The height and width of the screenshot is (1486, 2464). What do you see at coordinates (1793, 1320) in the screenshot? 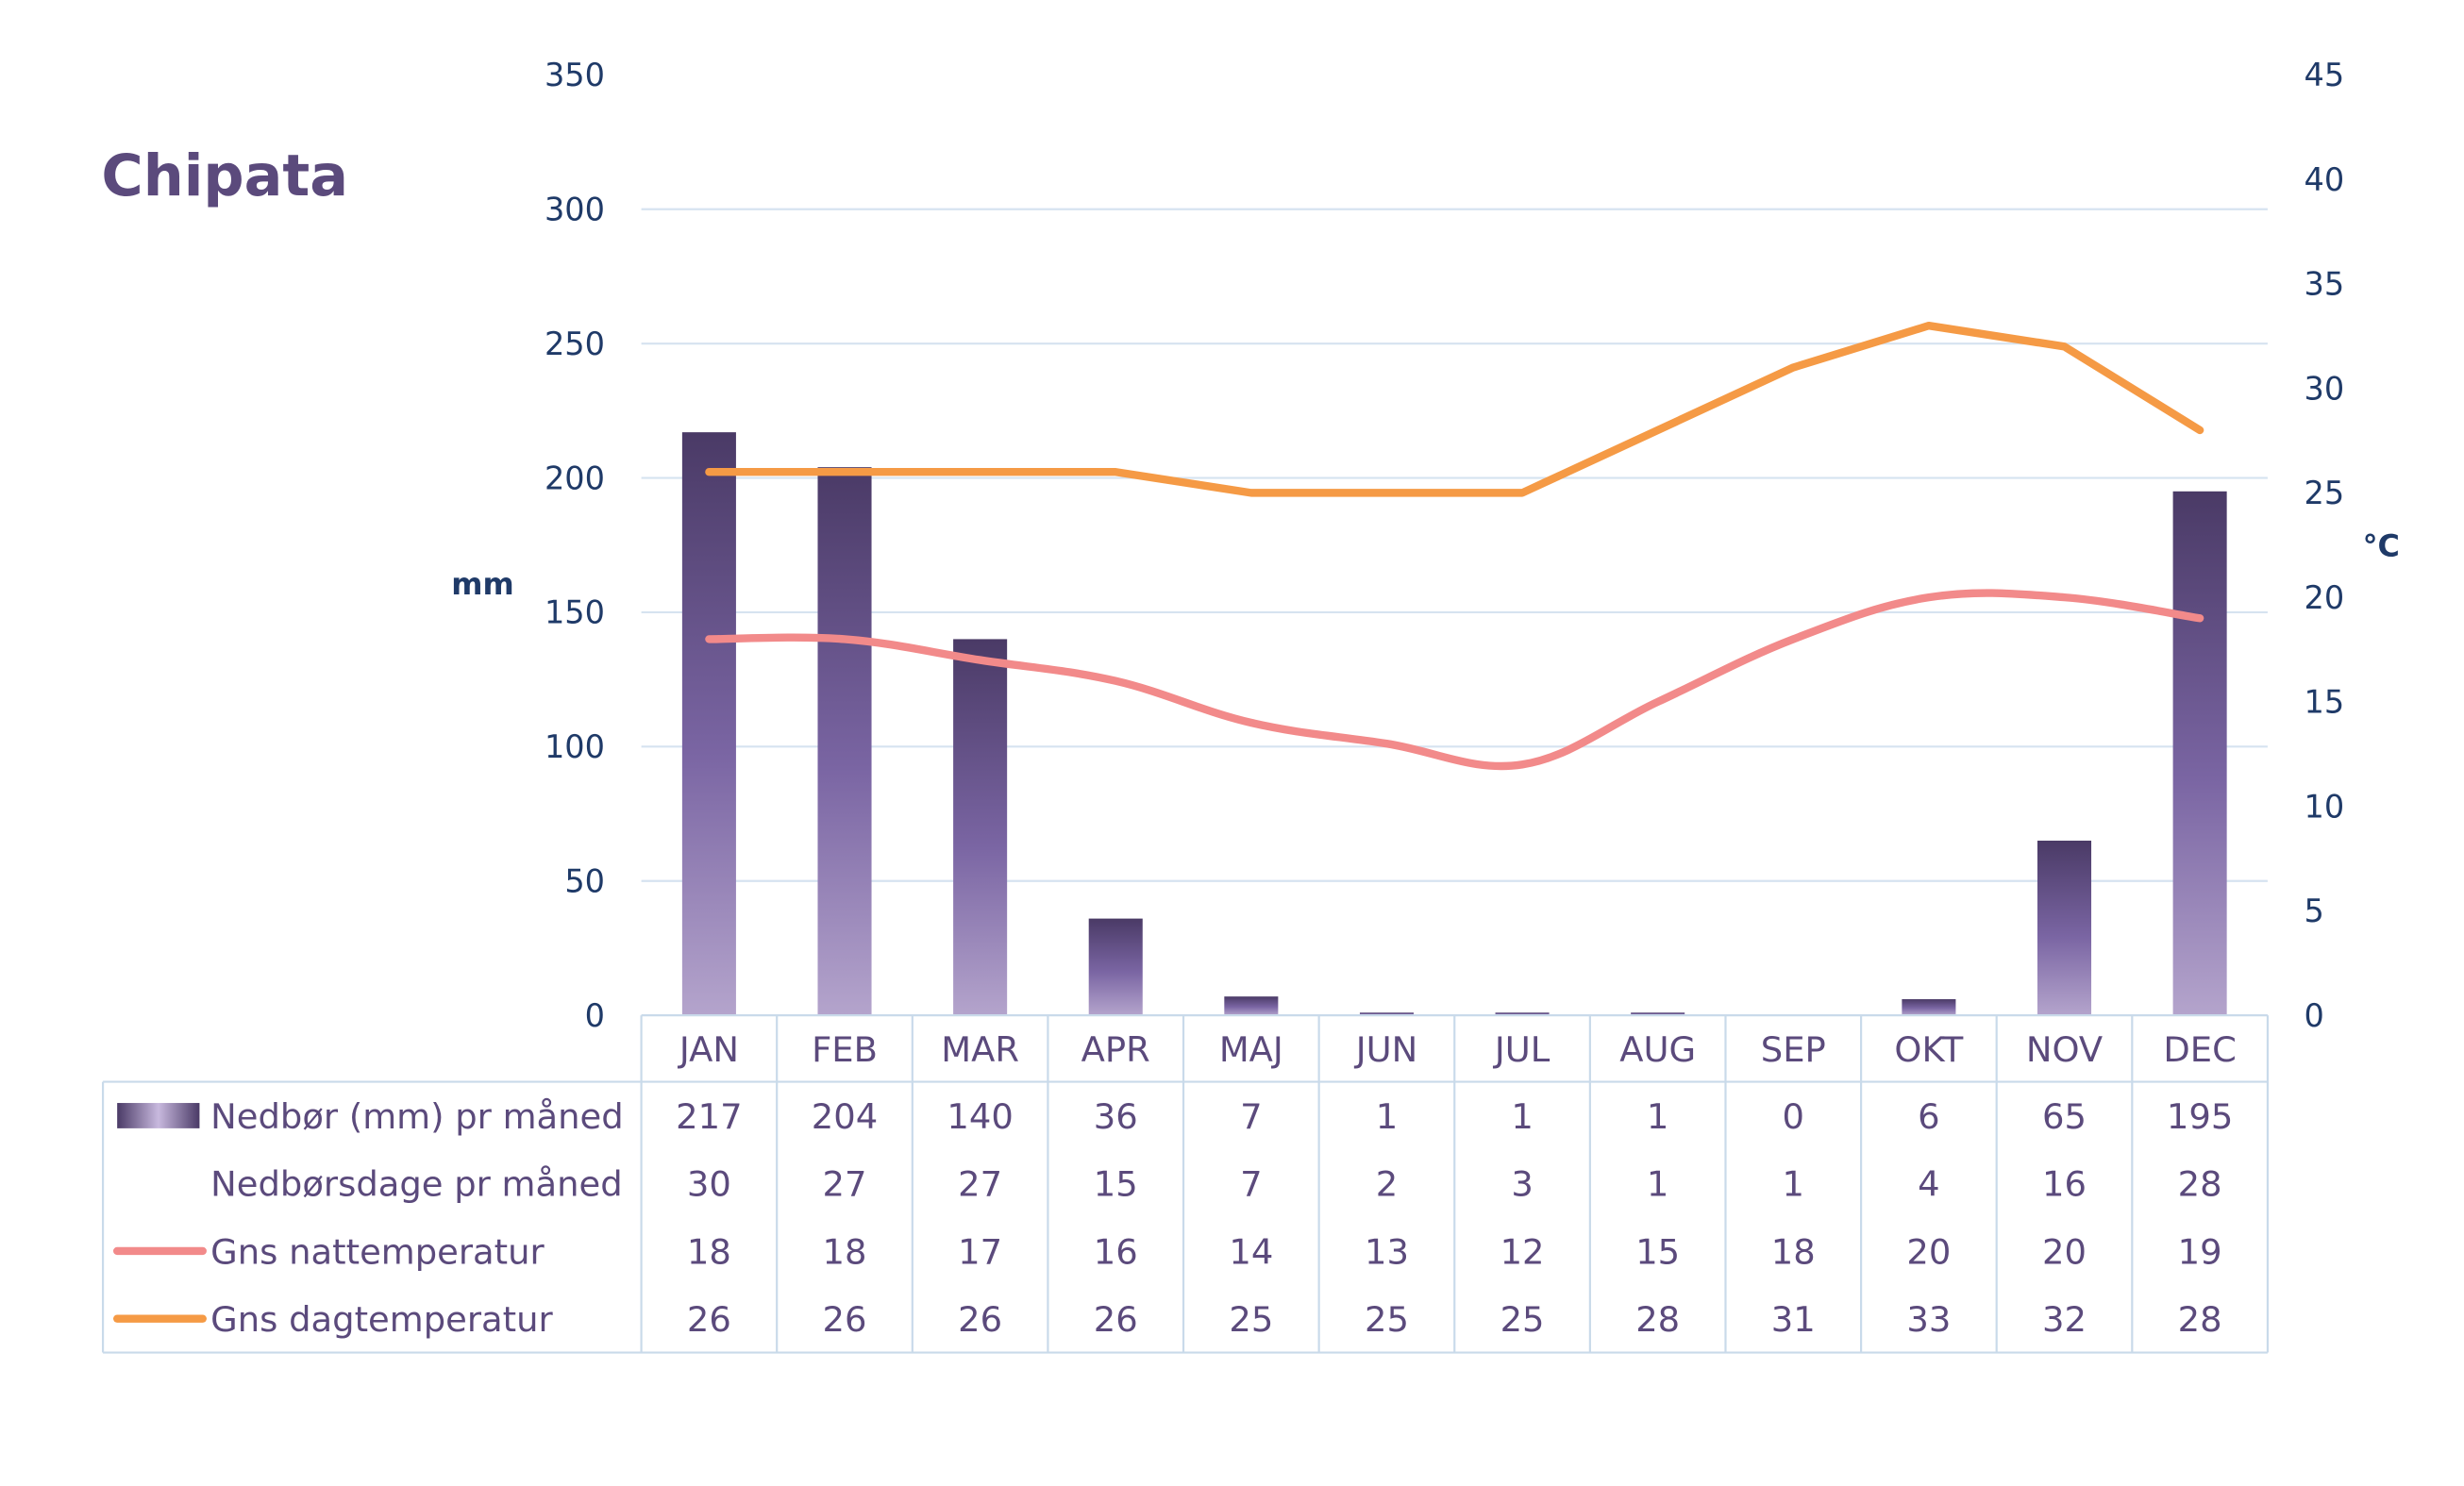
I see `table-cell: 31` at bounding box center [1793, 1320].